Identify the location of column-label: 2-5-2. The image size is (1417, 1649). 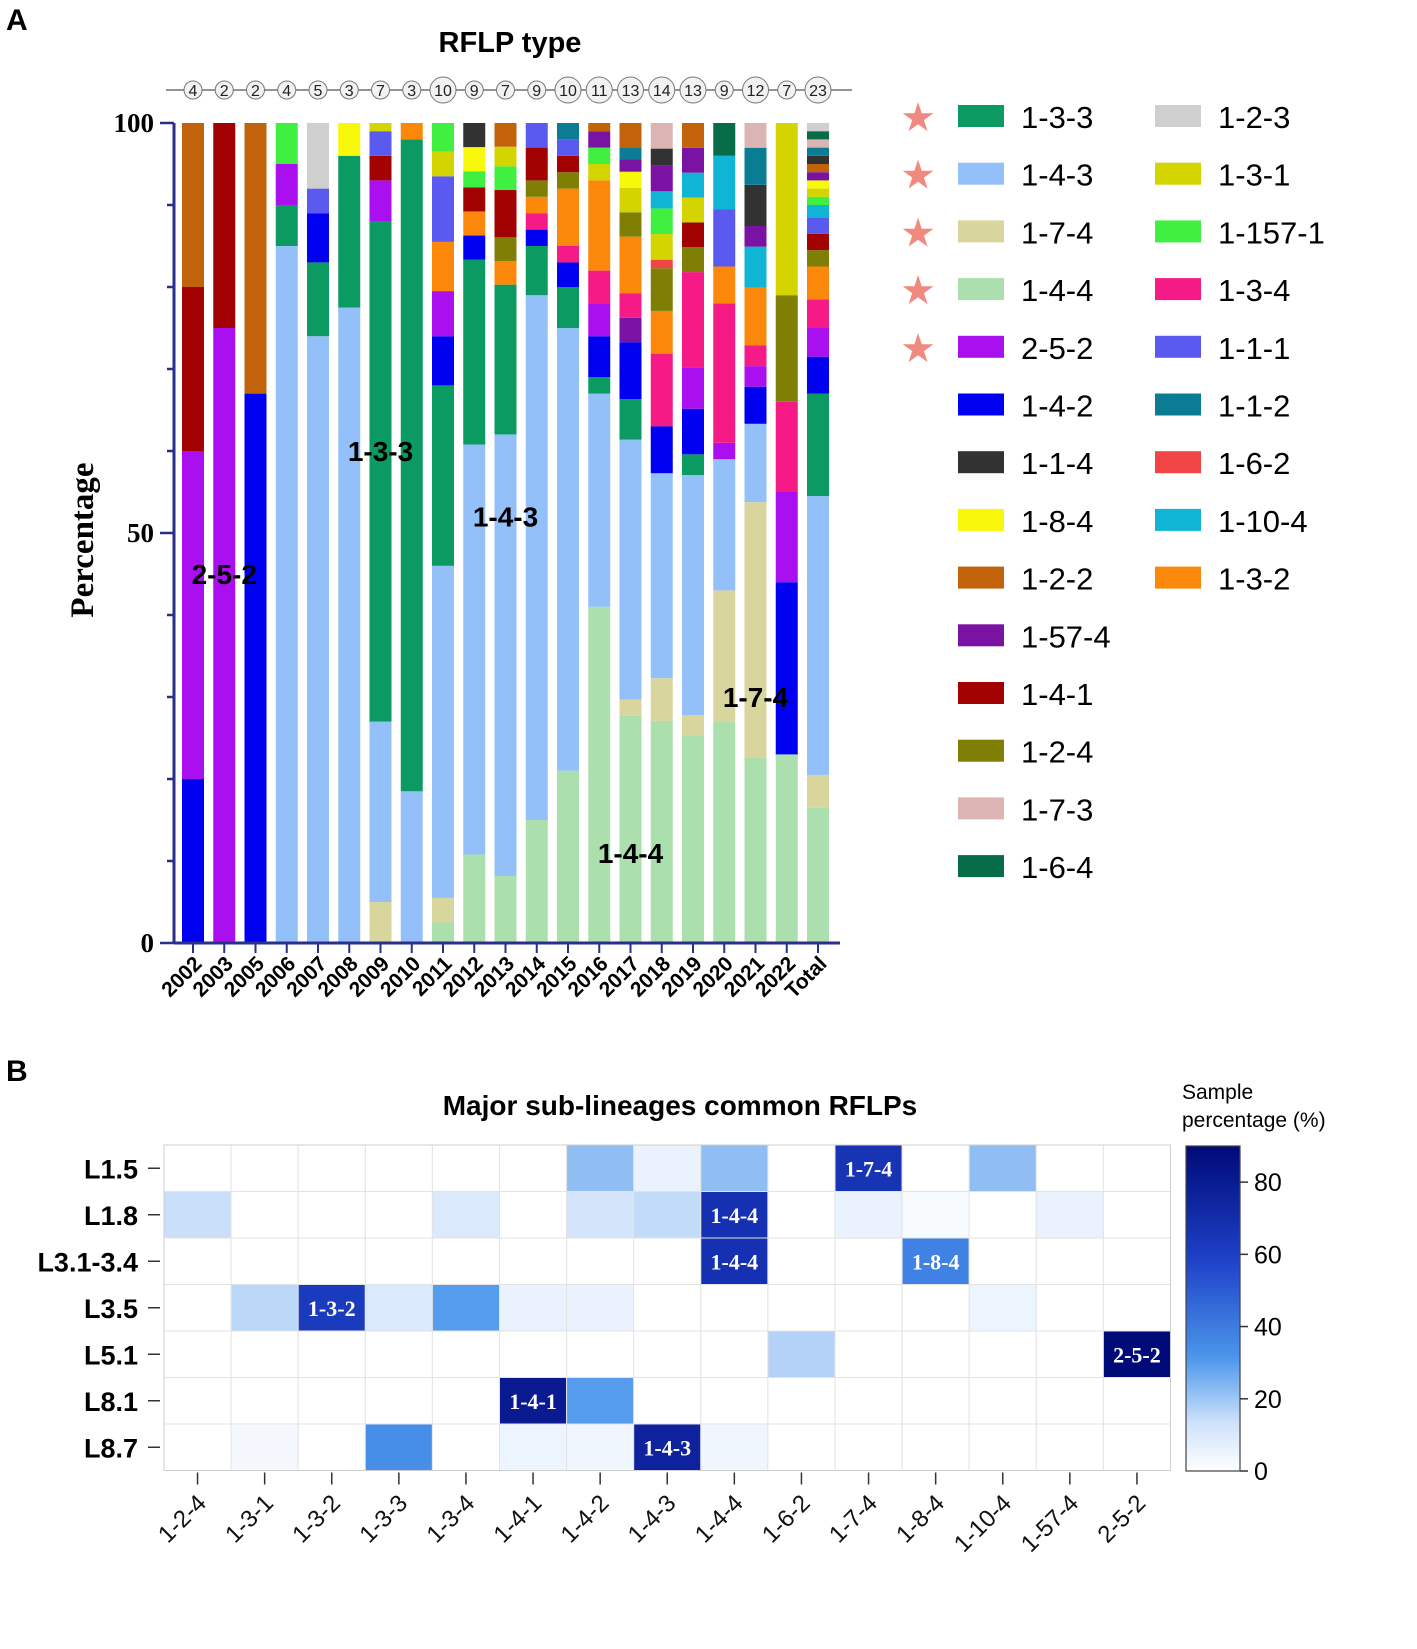
(1121, 1519).